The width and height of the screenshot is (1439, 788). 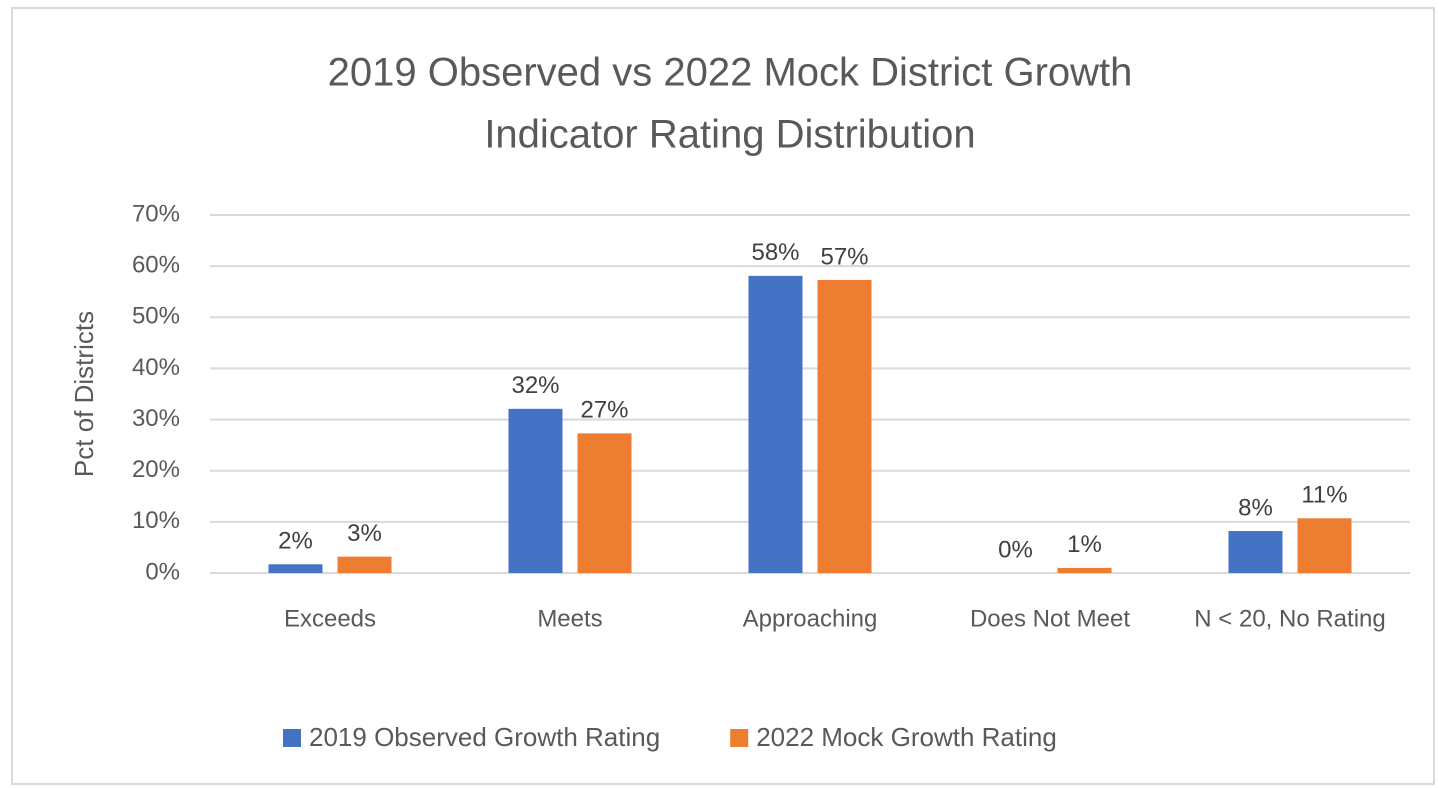 What do you see at coordinates (295, 541) in the screenshot?
I see `data-label: 2%` at bounding box center [295, 541].